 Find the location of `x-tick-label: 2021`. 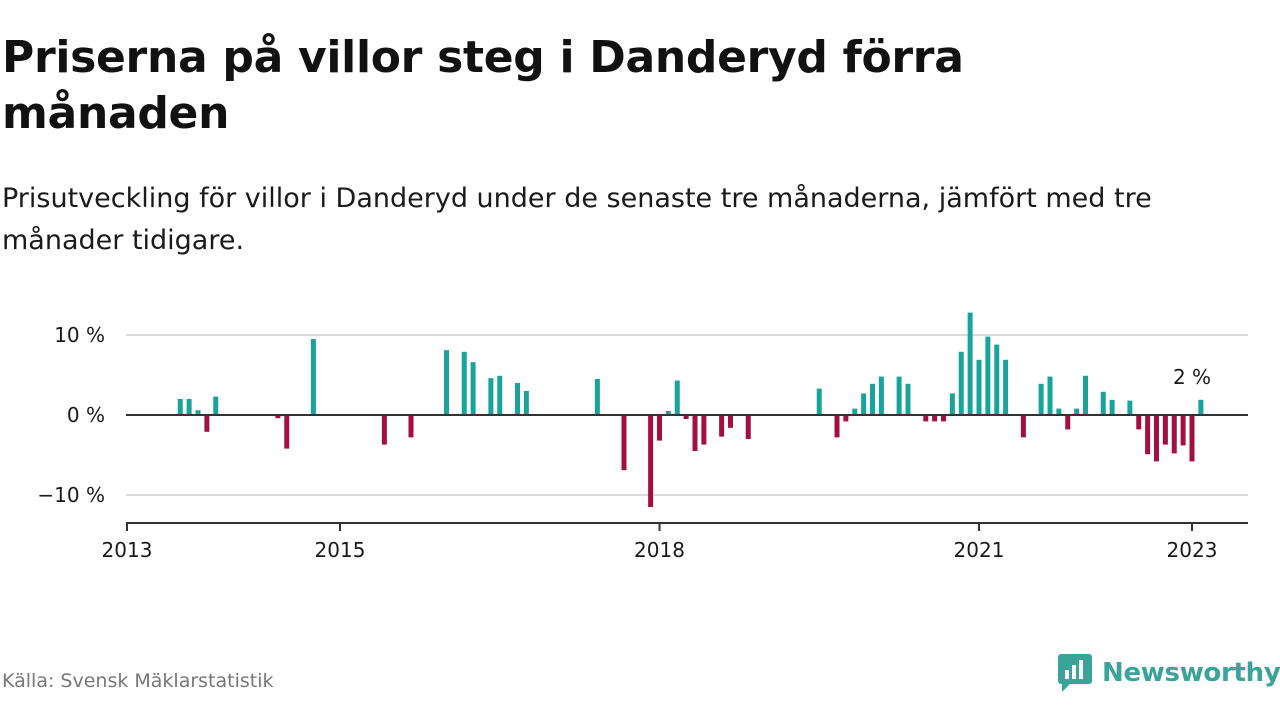

x-tick-label: 2021 is located at coordinates (979, 550).